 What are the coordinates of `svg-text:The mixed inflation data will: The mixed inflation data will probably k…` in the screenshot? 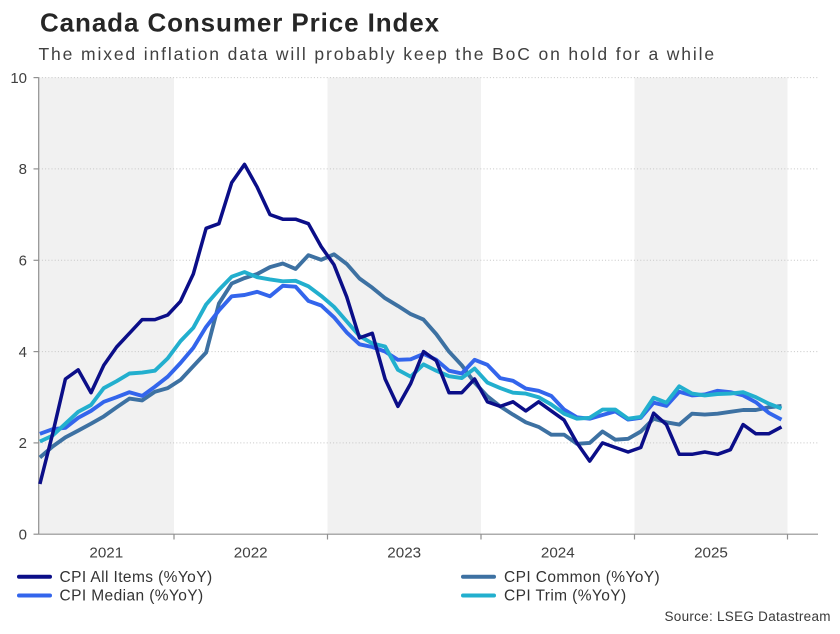 It's located at (378, 54).